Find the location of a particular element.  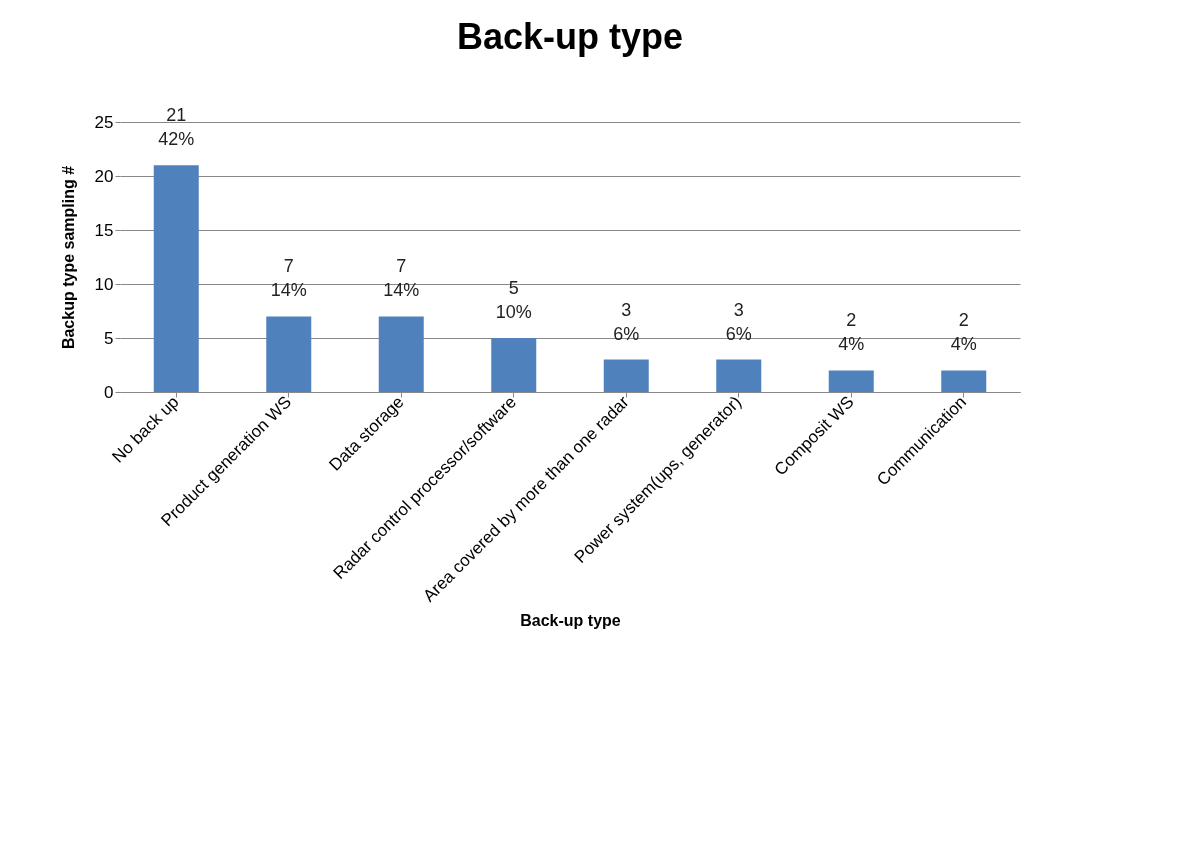

y-tick-label: 0 is located at coordinates (109, 392).